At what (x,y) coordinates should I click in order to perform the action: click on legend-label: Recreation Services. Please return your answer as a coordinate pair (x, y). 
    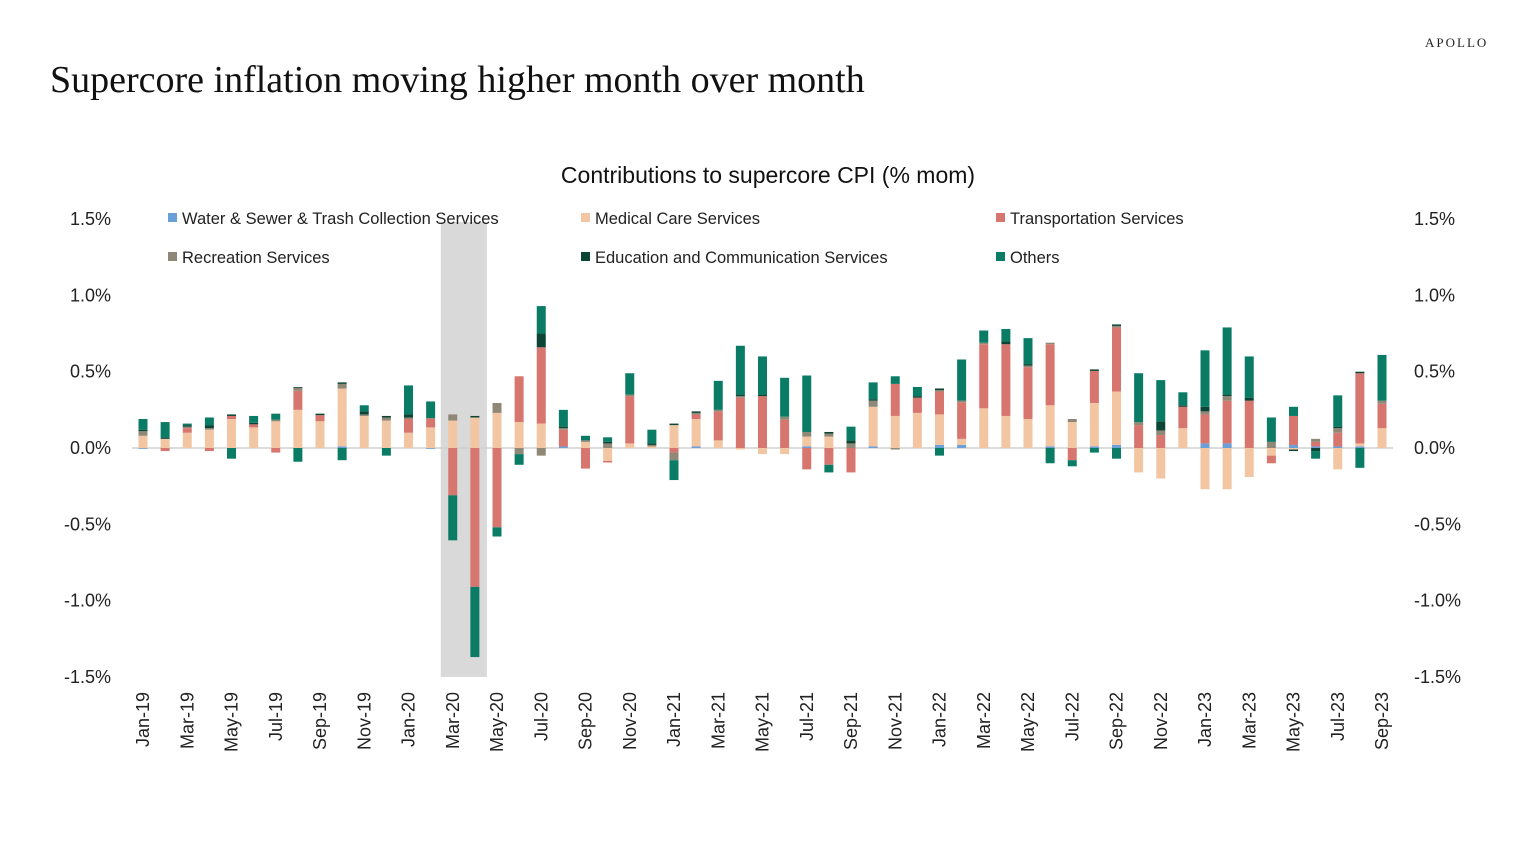
    Looking at the image, I should click on (256, 258).